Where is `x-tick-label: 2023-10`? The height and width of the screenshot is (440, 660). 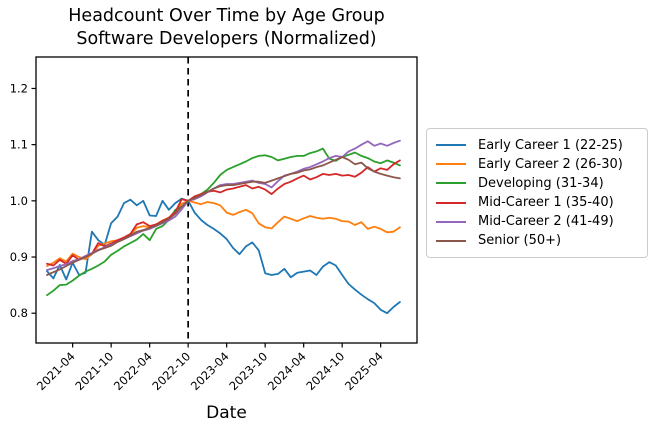
x-tick-label: 2023-10 is located at coordinates (248, 371).